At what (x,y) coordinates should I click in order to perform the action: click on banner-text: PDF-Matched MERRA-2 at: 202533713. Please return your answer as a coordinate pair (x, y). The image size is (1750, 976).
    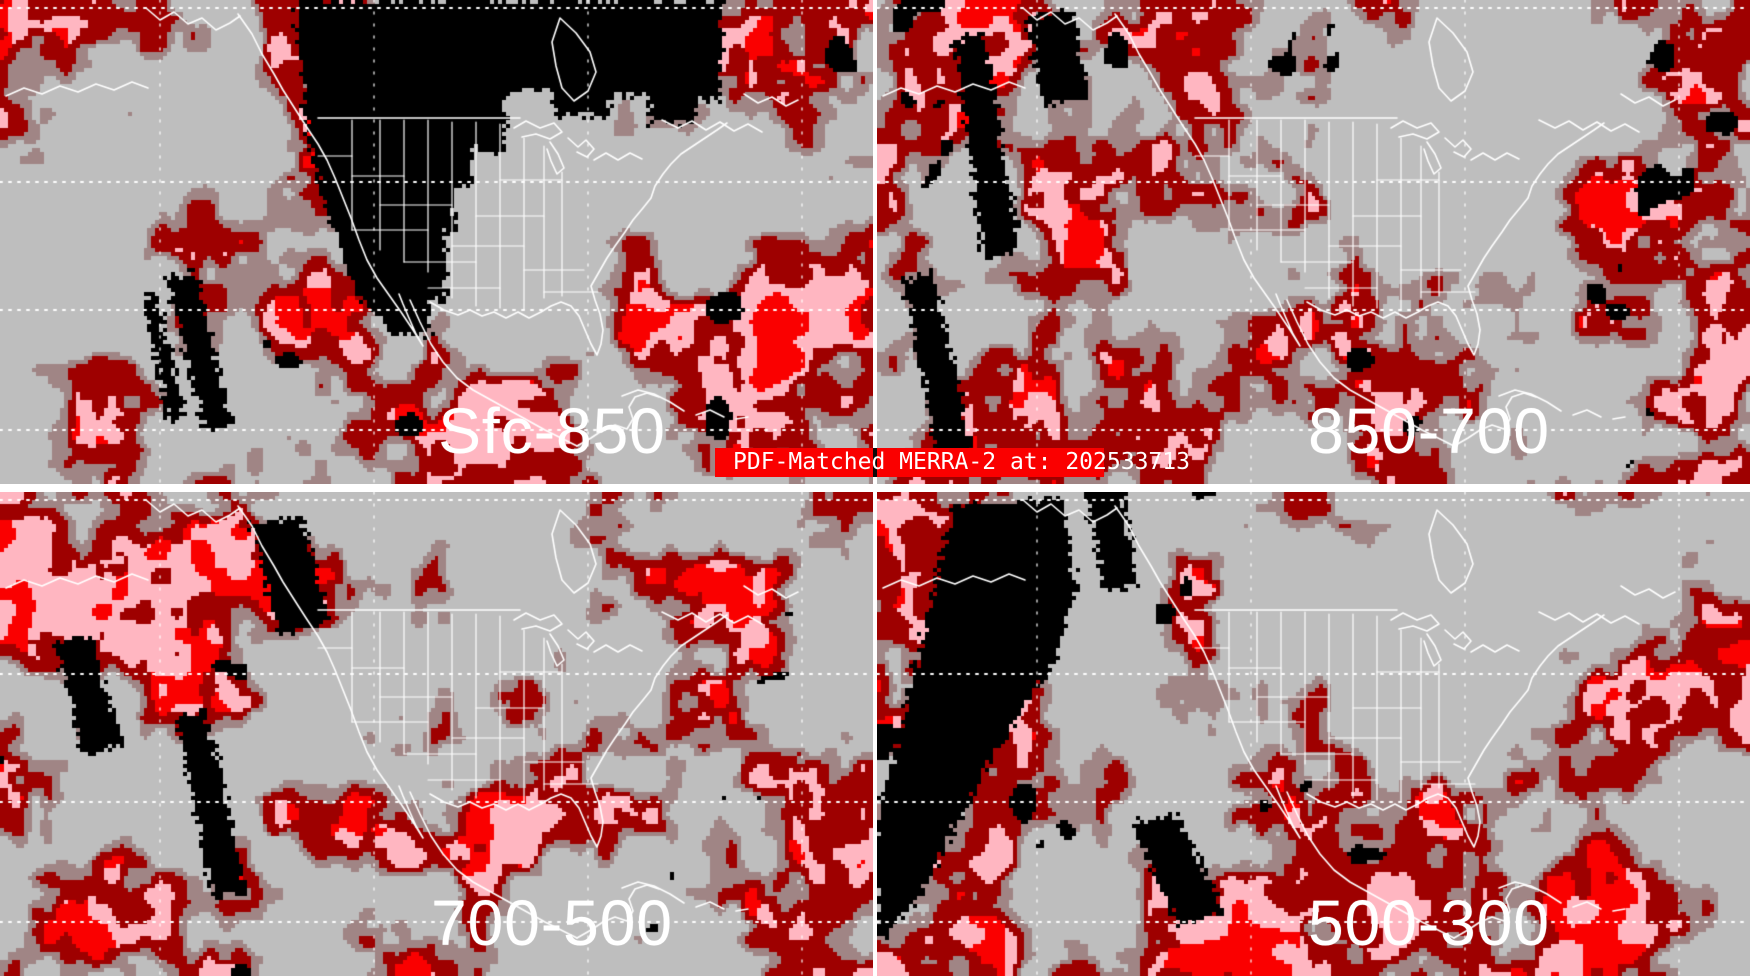
    Looking at the image, I should click on (961, 462).